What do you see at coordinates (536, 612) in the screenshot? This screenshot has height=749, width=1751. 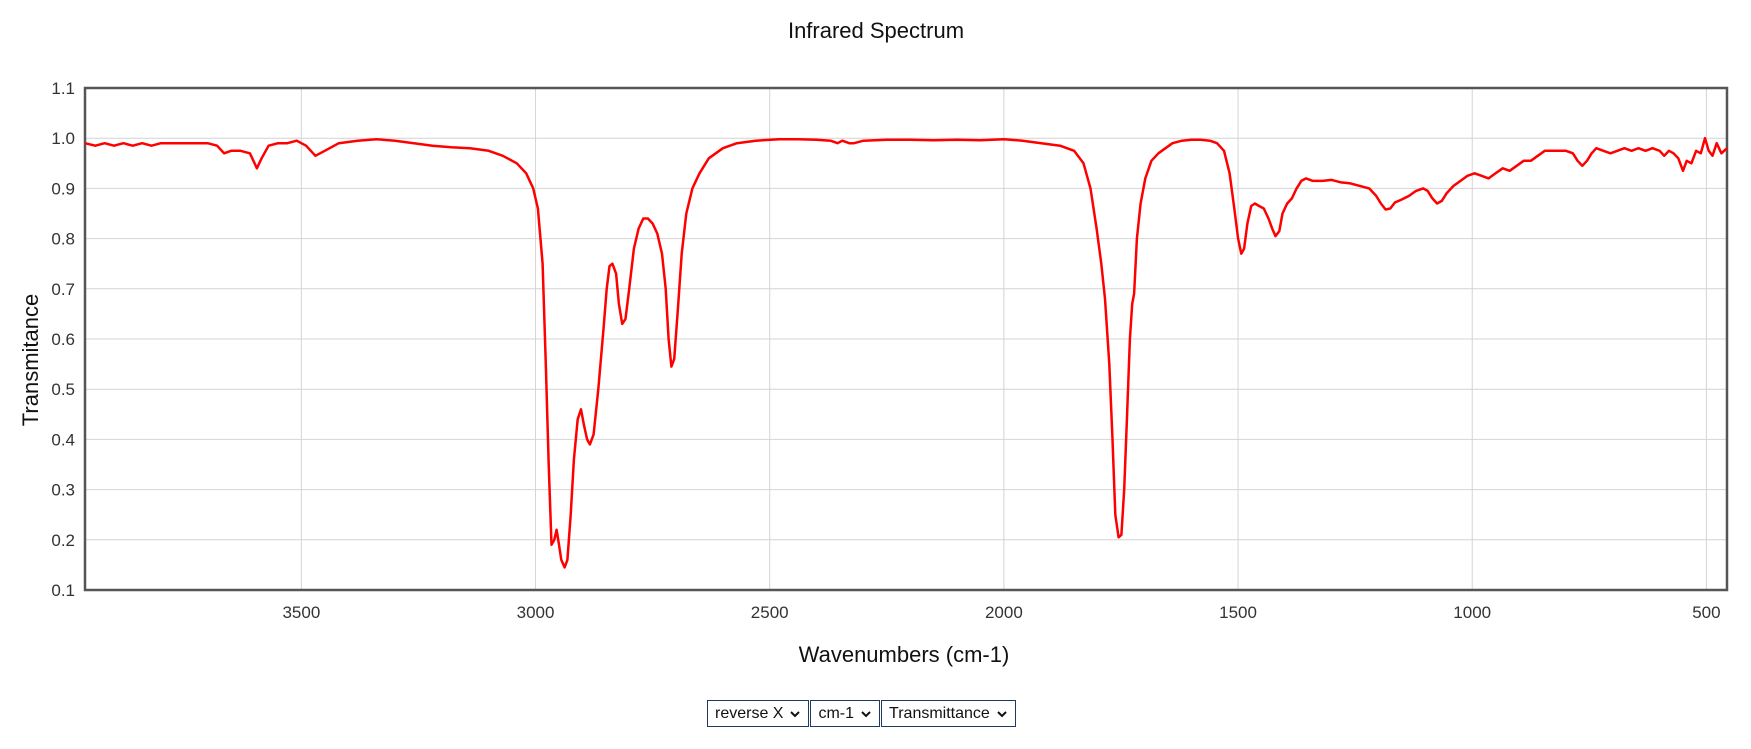 I see `x-tick-label: 3000` at bounding box center [536, 612].